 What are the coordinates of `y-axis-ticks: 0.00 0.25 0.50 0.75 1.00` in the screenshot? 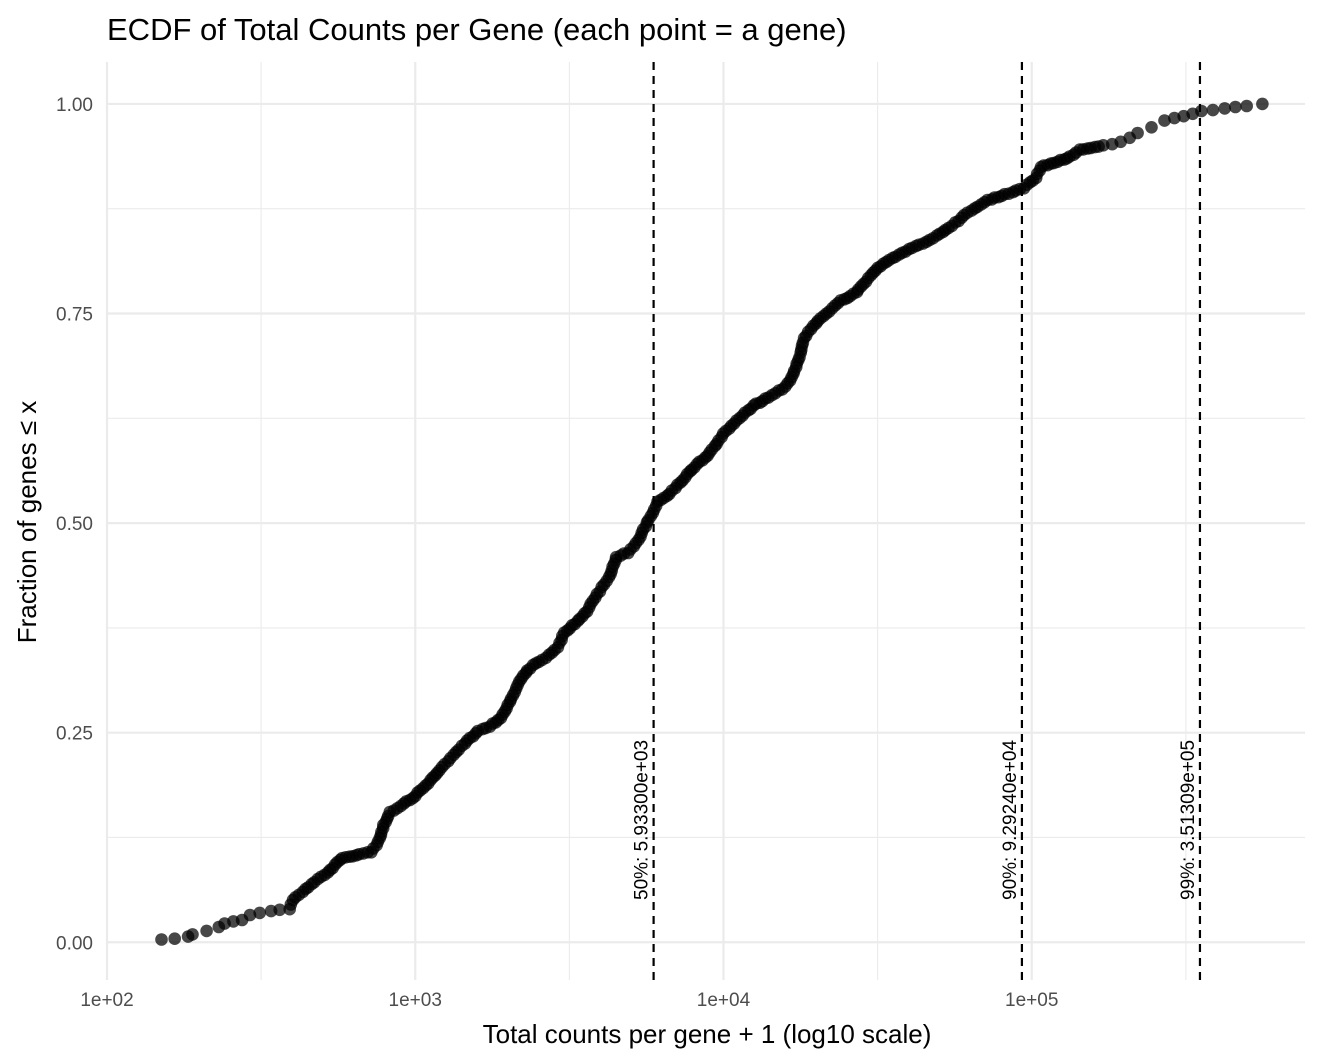 It's located at (74, 524).